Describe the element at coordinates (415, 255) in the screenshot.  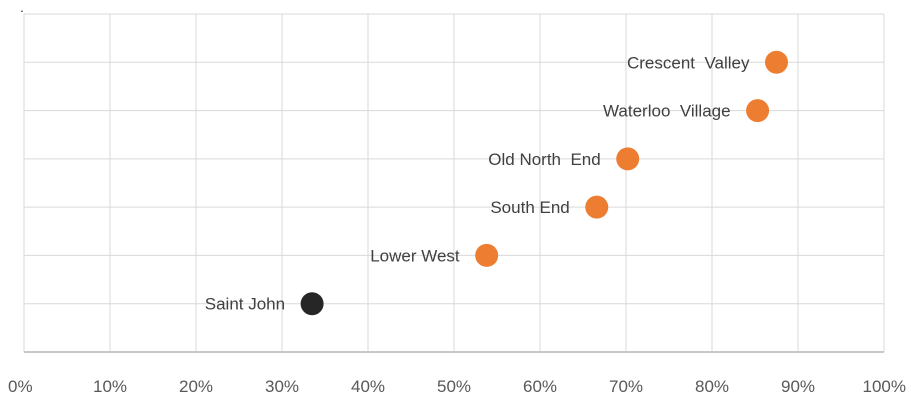
I see `point-label: Lower West` at that location.